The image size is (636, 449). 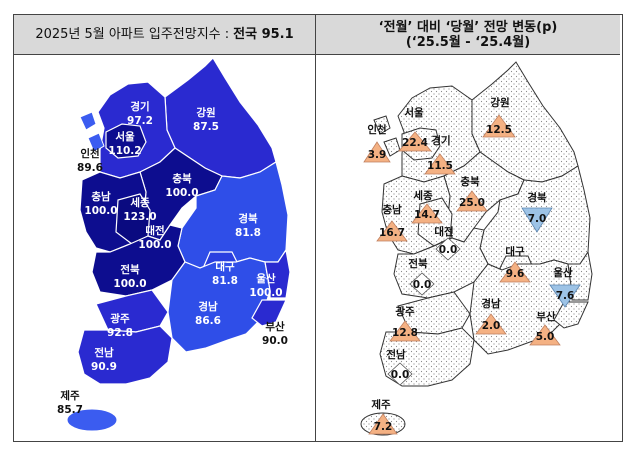 What do you see at coordinates (405, 312) in the screenshot?
I see `rlabel-gwangju-name: 광주` at bounding box center [405, 312].